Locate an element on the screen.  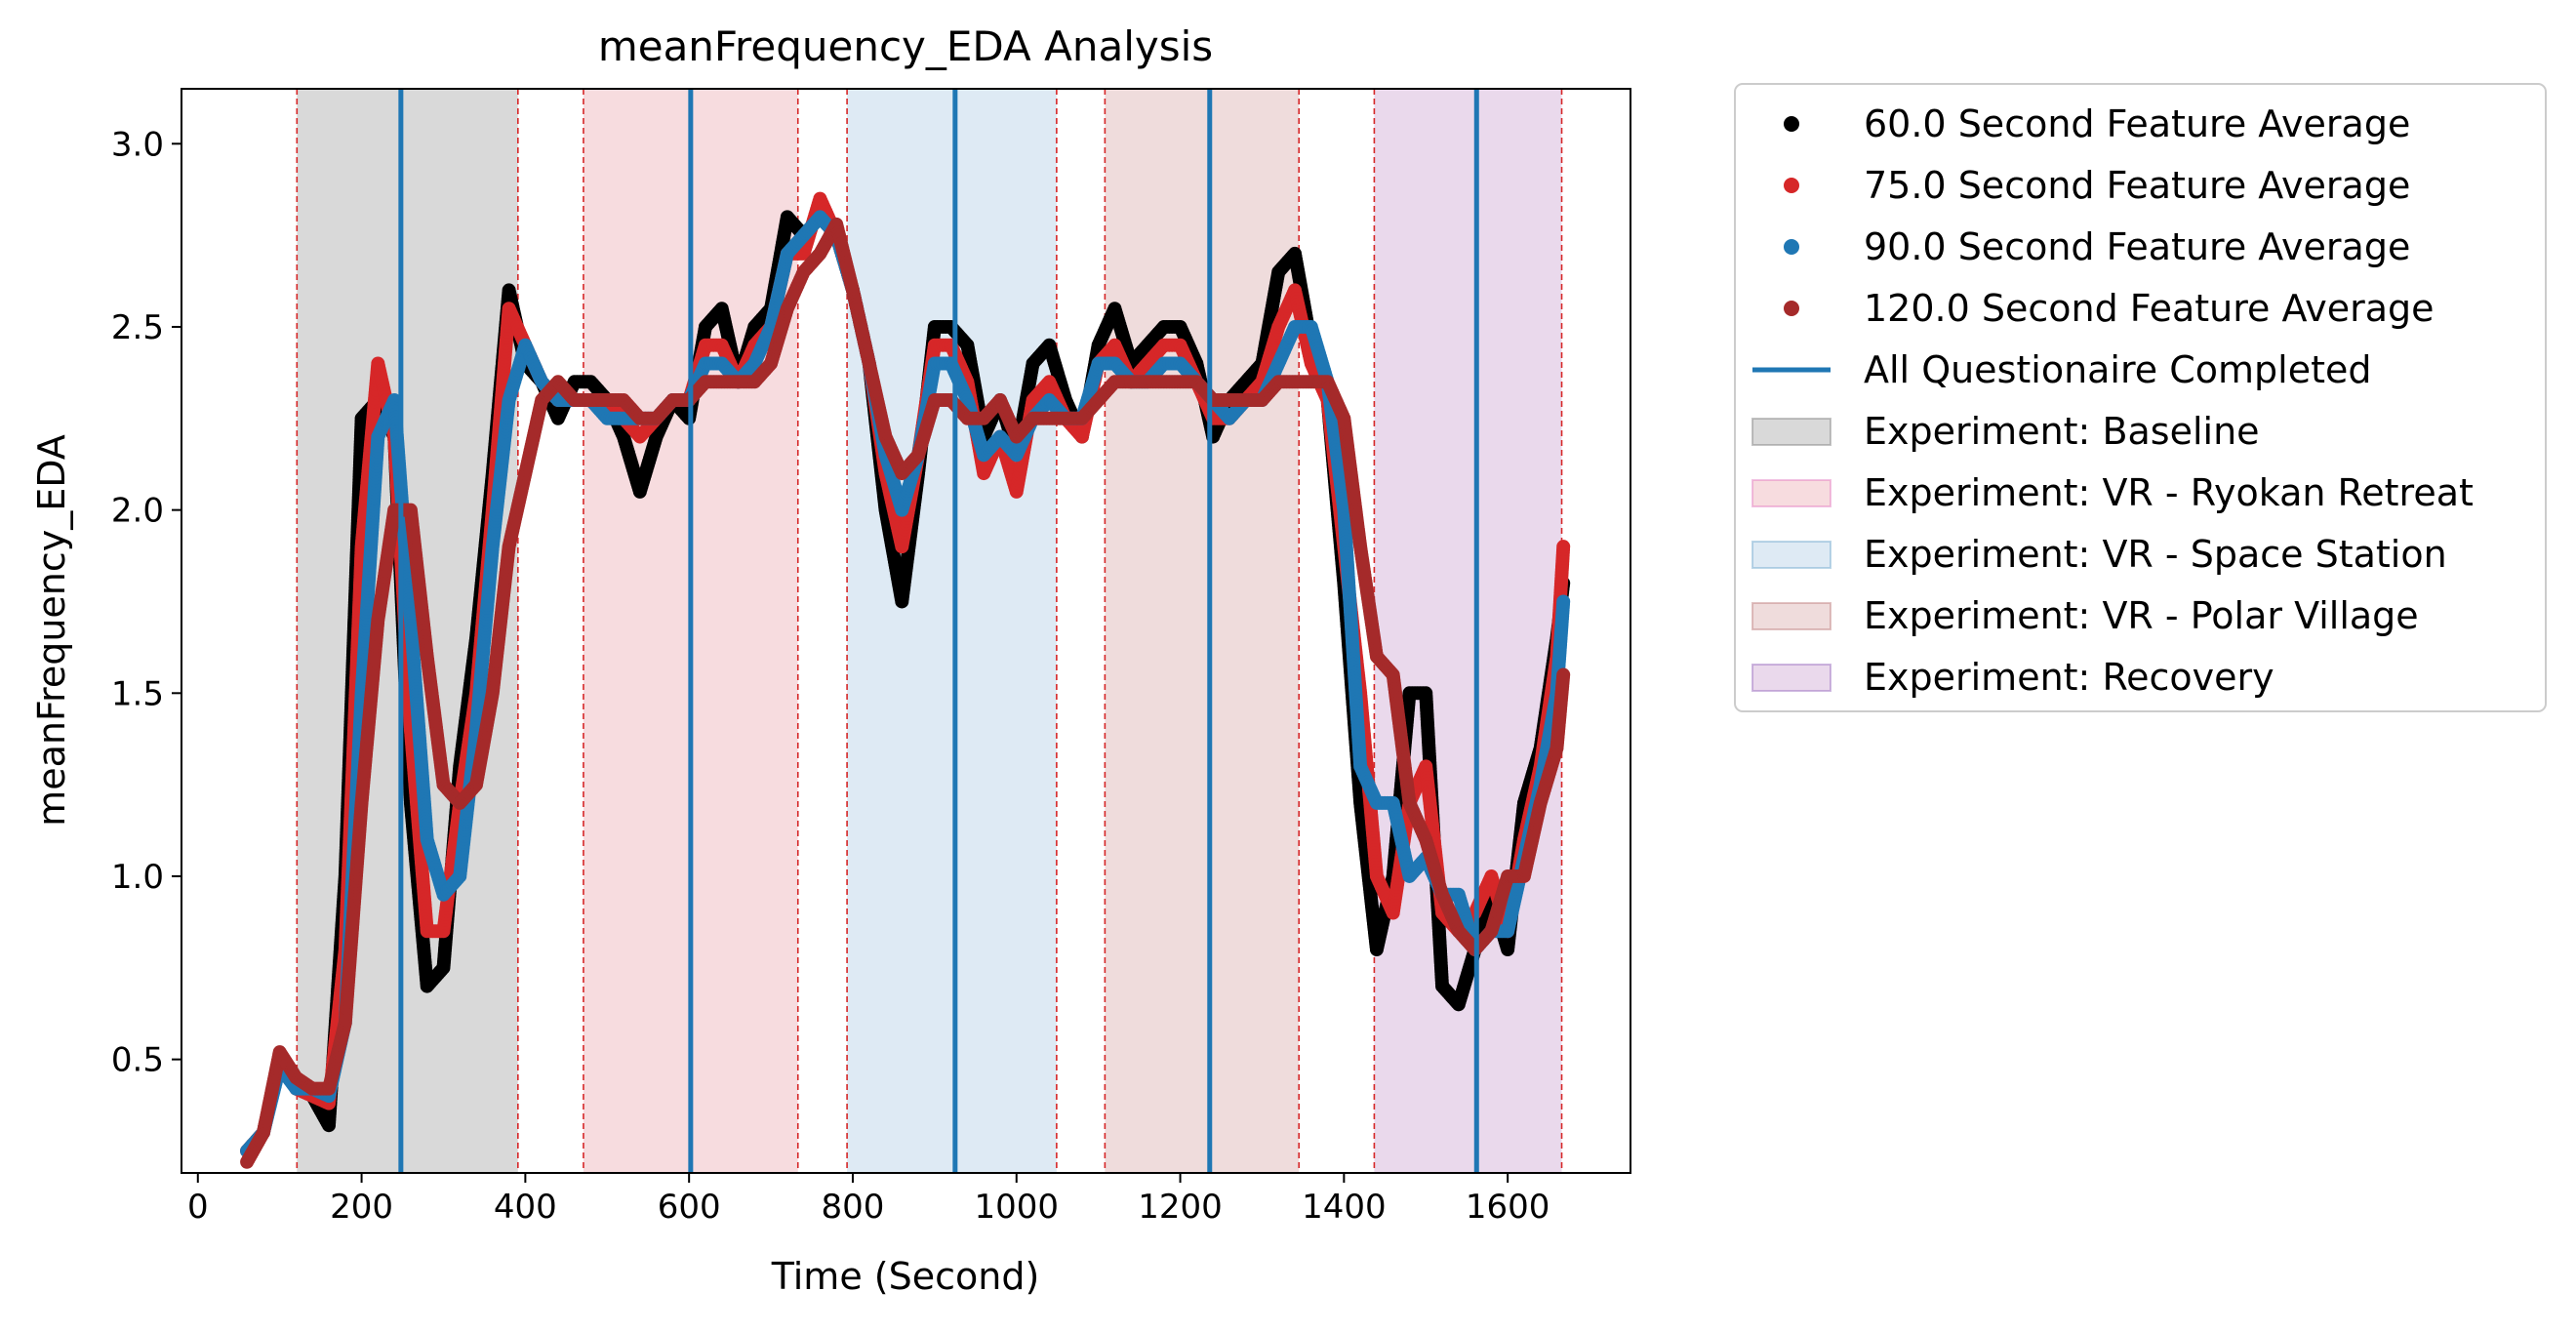
chart-title: meanFrequency_EDA Analysis is located at coordinates (905, 46).